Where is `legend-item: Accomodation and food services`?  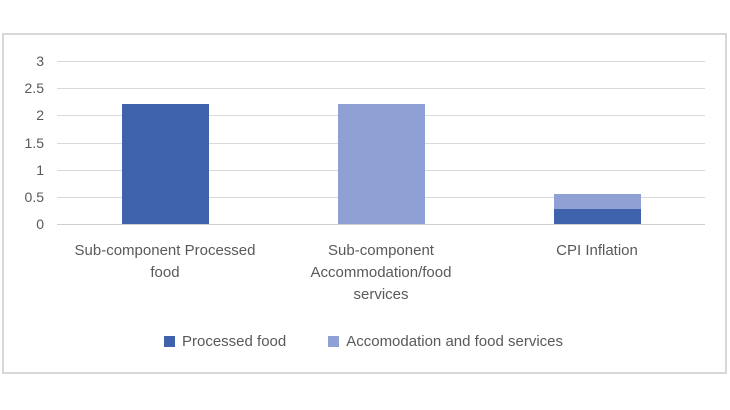
legend-item: Accomodation and food services is located at coordinates (445, 341).